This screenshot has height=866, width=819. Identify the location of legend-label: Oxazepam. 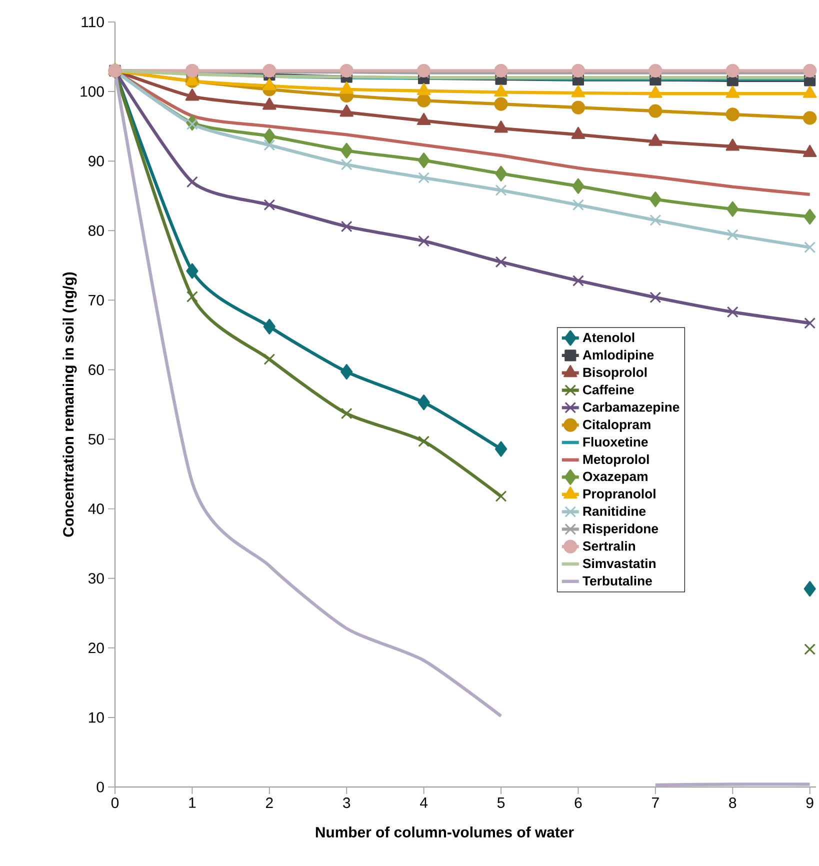
(615, 478).